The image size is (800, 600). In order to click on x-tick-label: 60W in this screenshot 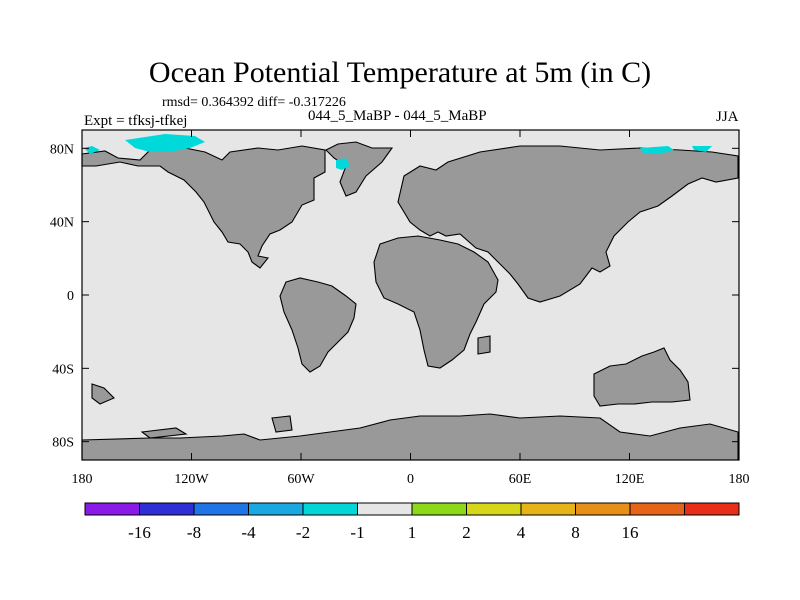, I will do `click(301, 479)`.